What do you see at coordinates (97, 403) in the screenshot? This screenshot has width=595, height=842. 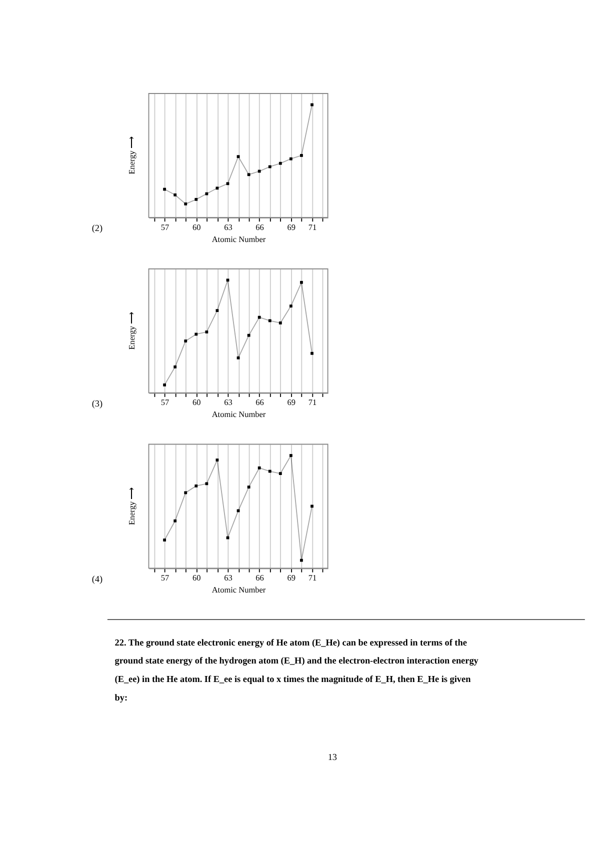 I see `text: (3)` at bounding box center [97, 403].